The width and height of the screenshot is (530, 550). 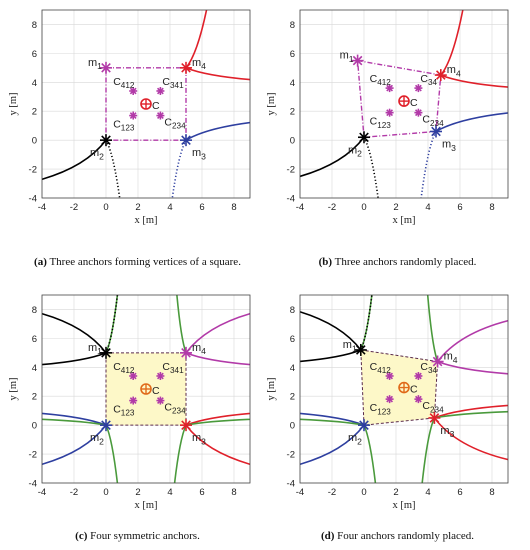 What do you see at coordinates (199, 64) in the screenshot?
I see `anchor-label: m4` at bounding box center [199, 64].